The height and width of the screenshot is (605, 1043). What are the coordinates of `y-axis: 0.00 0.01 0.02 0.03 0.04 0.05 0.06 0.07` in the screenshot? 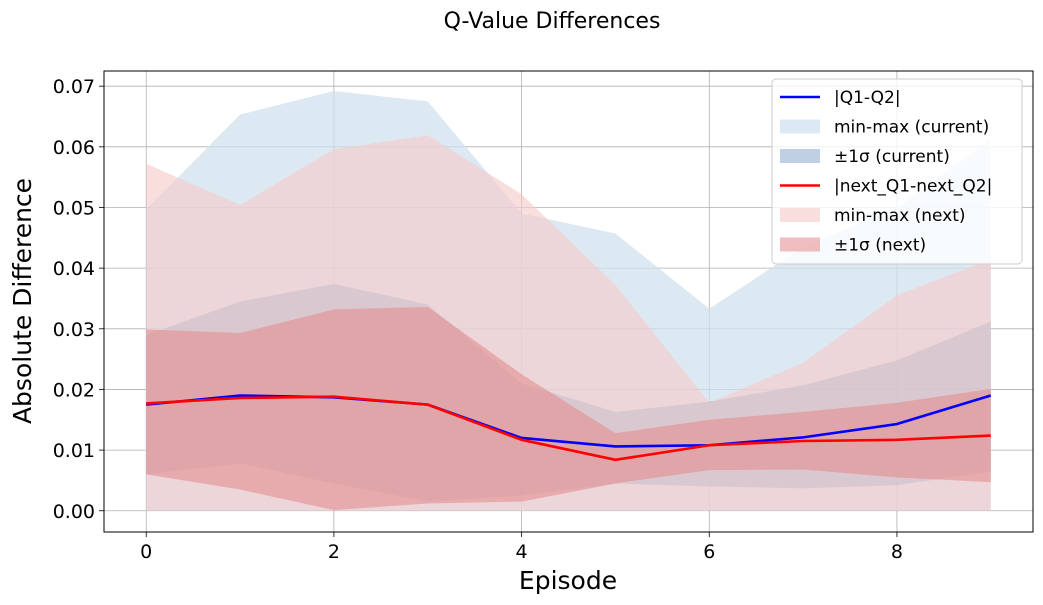 It's located at (78, 299).